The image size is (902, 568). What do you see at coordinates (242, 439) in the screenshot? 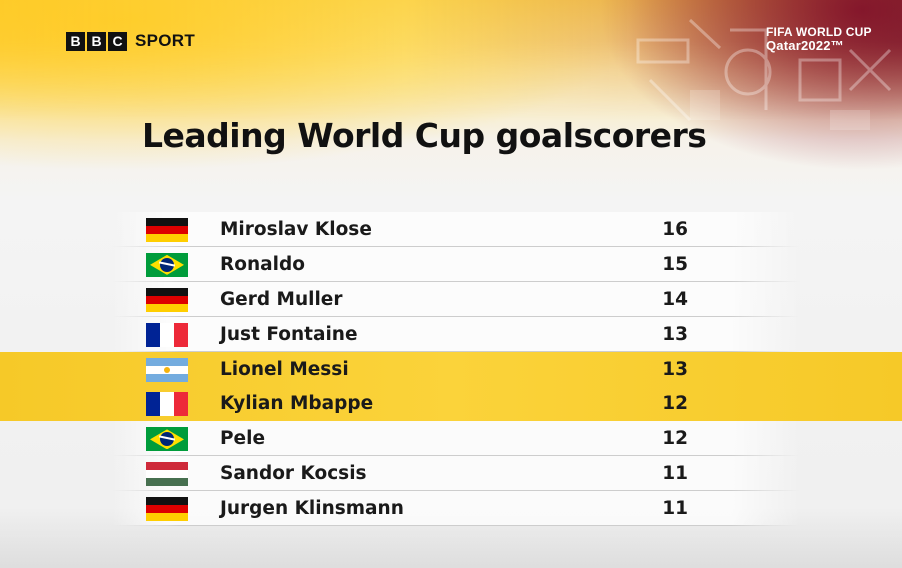
I see `player-name: Pele` at bounding box center [242, 439].